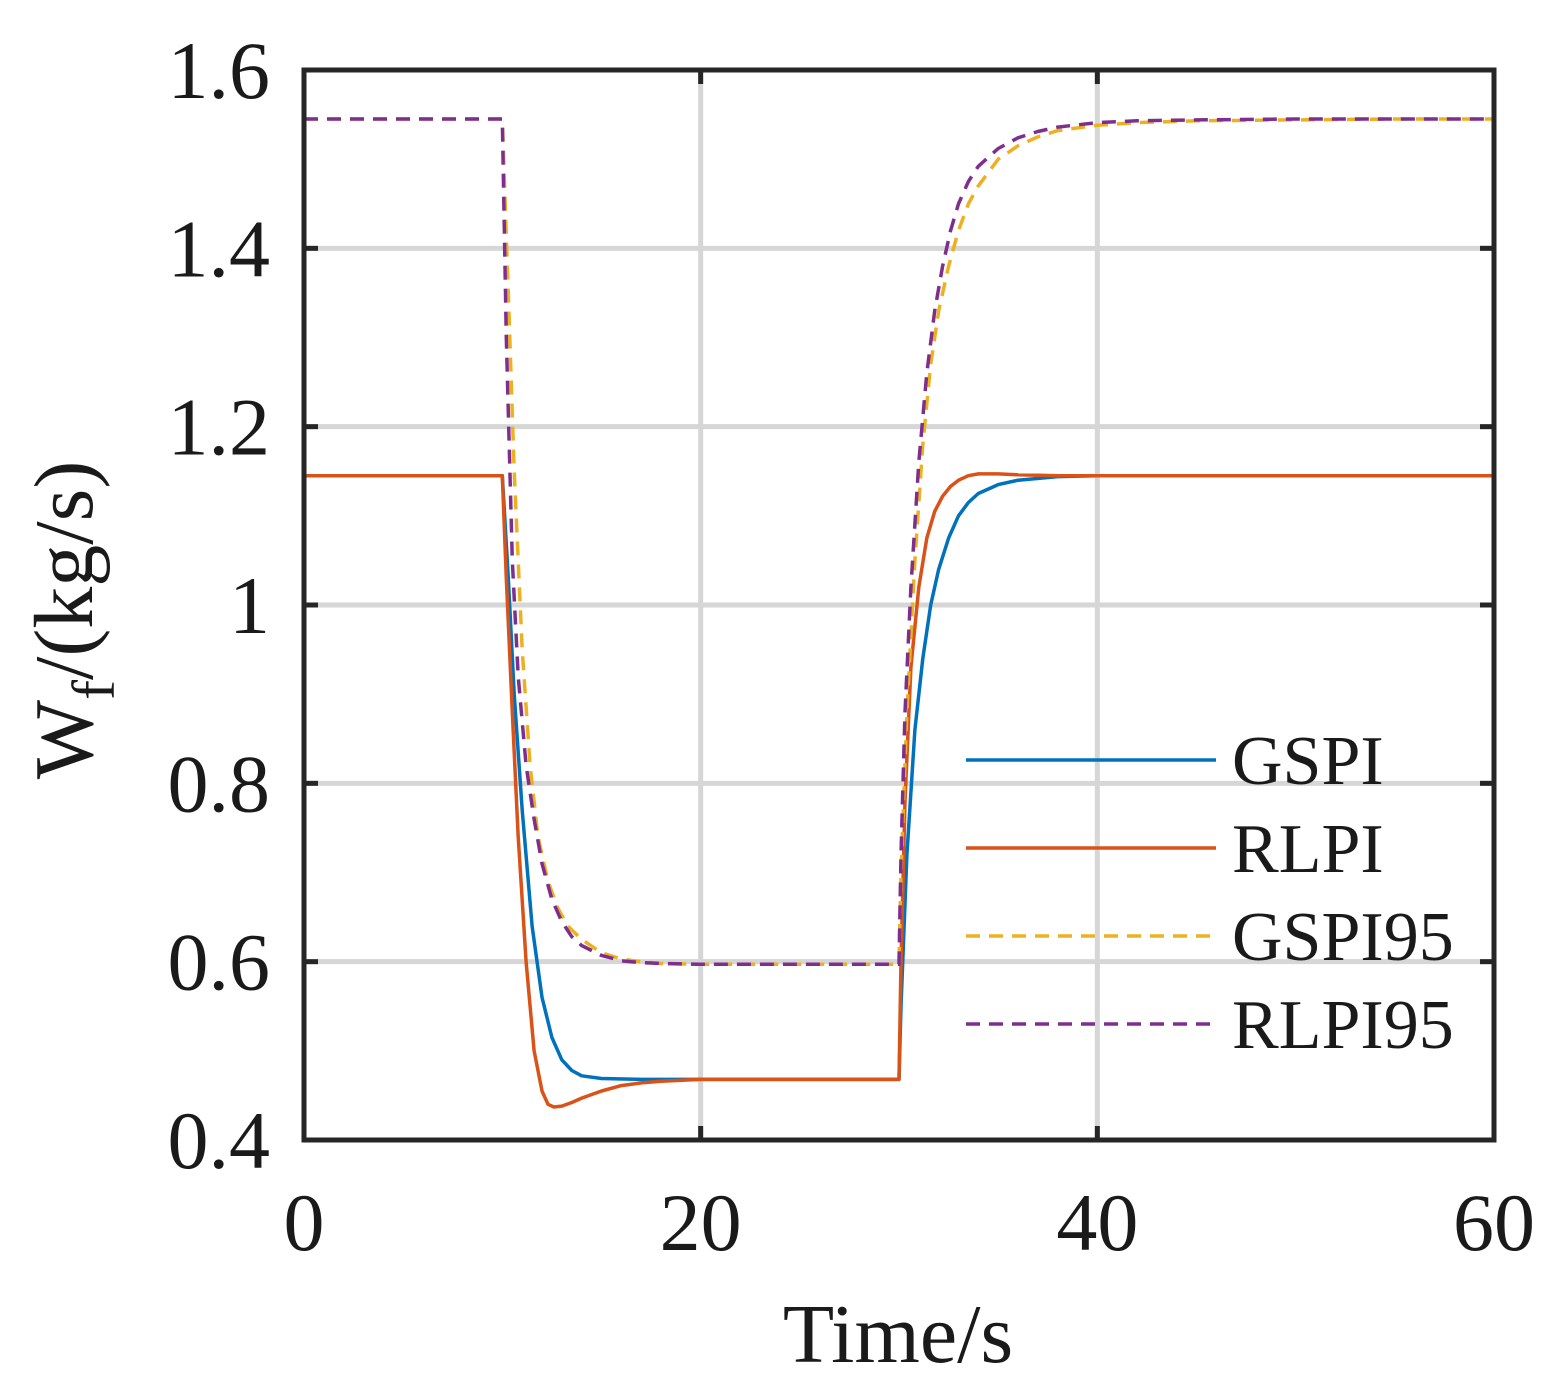 This screenshot has width=1550, height=1389. I want to click on y-axis-label-unit: /(kg/s), so click(64, 570).